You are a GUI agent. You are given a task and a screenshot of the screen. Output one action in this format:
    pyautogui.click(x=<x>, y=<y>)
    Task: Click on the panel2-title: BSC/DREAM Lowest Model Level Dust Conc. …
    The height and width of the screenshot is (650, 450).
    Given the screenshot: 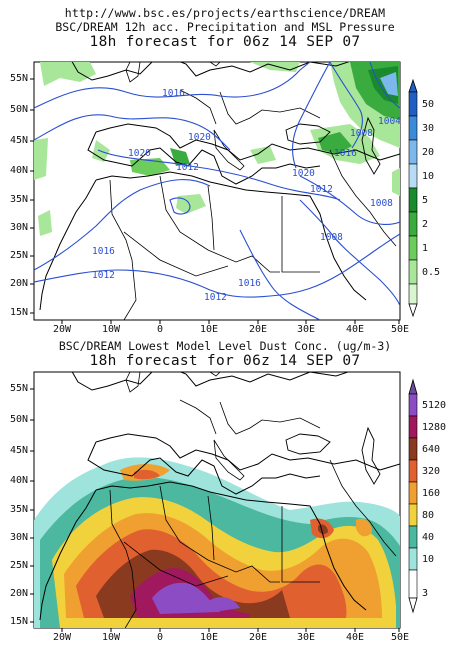 What is the action you would take?
    pyautogui.click(x=225, y=346)
    